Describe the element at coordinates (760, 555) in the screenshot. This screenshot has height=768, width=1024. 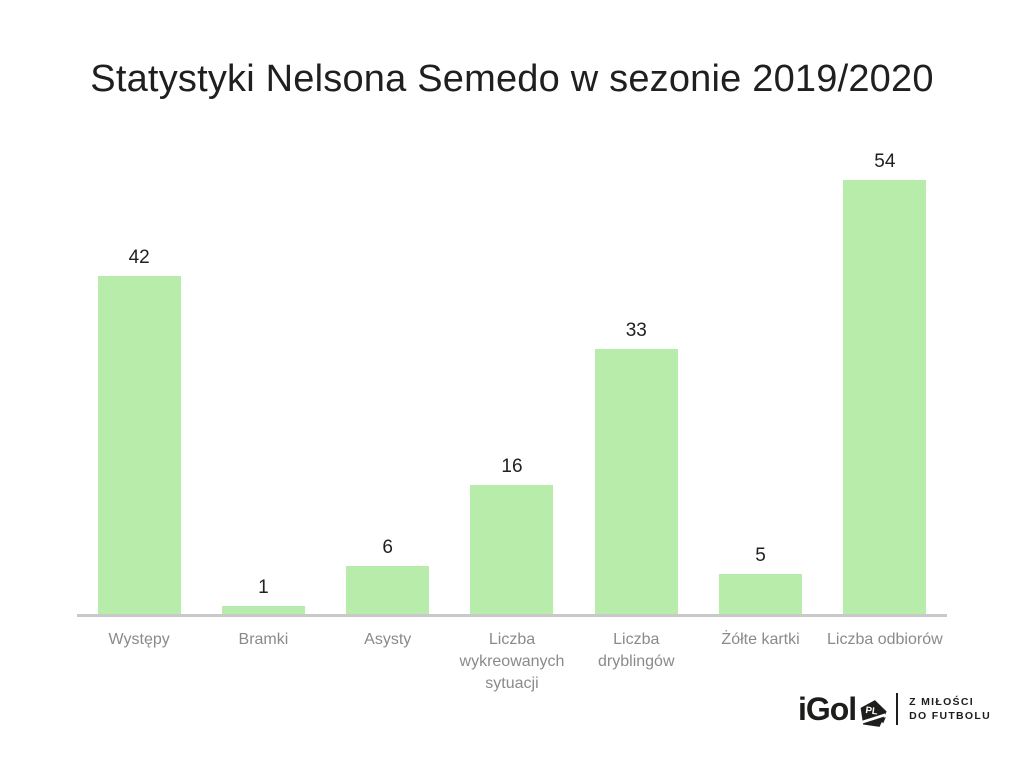
I see `bar-value-label: 5` at that location.